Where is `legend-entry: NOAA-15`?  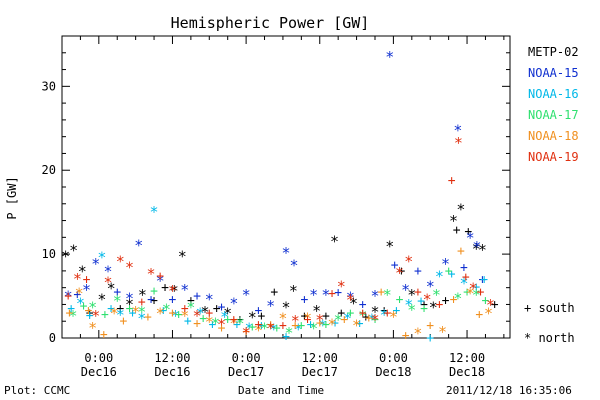 legend-entry: NOAA-15 is located at coordinates (553, 73).